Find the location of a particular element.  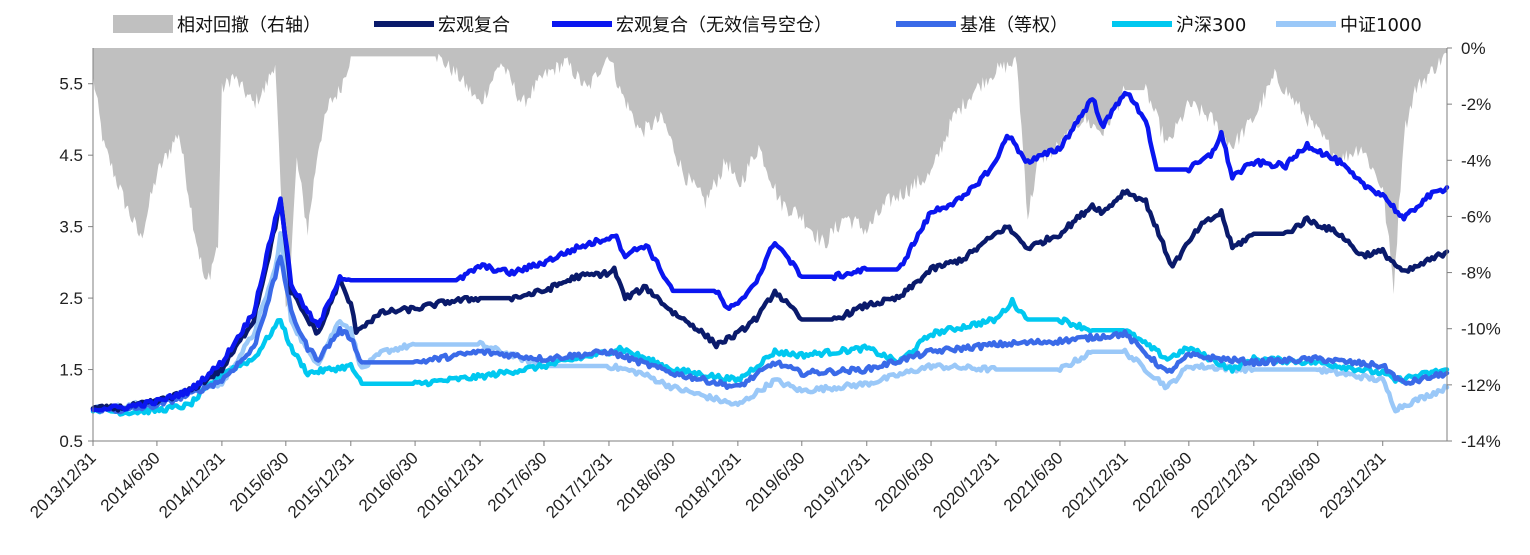

legend-label: 中证1000 is located at coordinates (1381, 25).